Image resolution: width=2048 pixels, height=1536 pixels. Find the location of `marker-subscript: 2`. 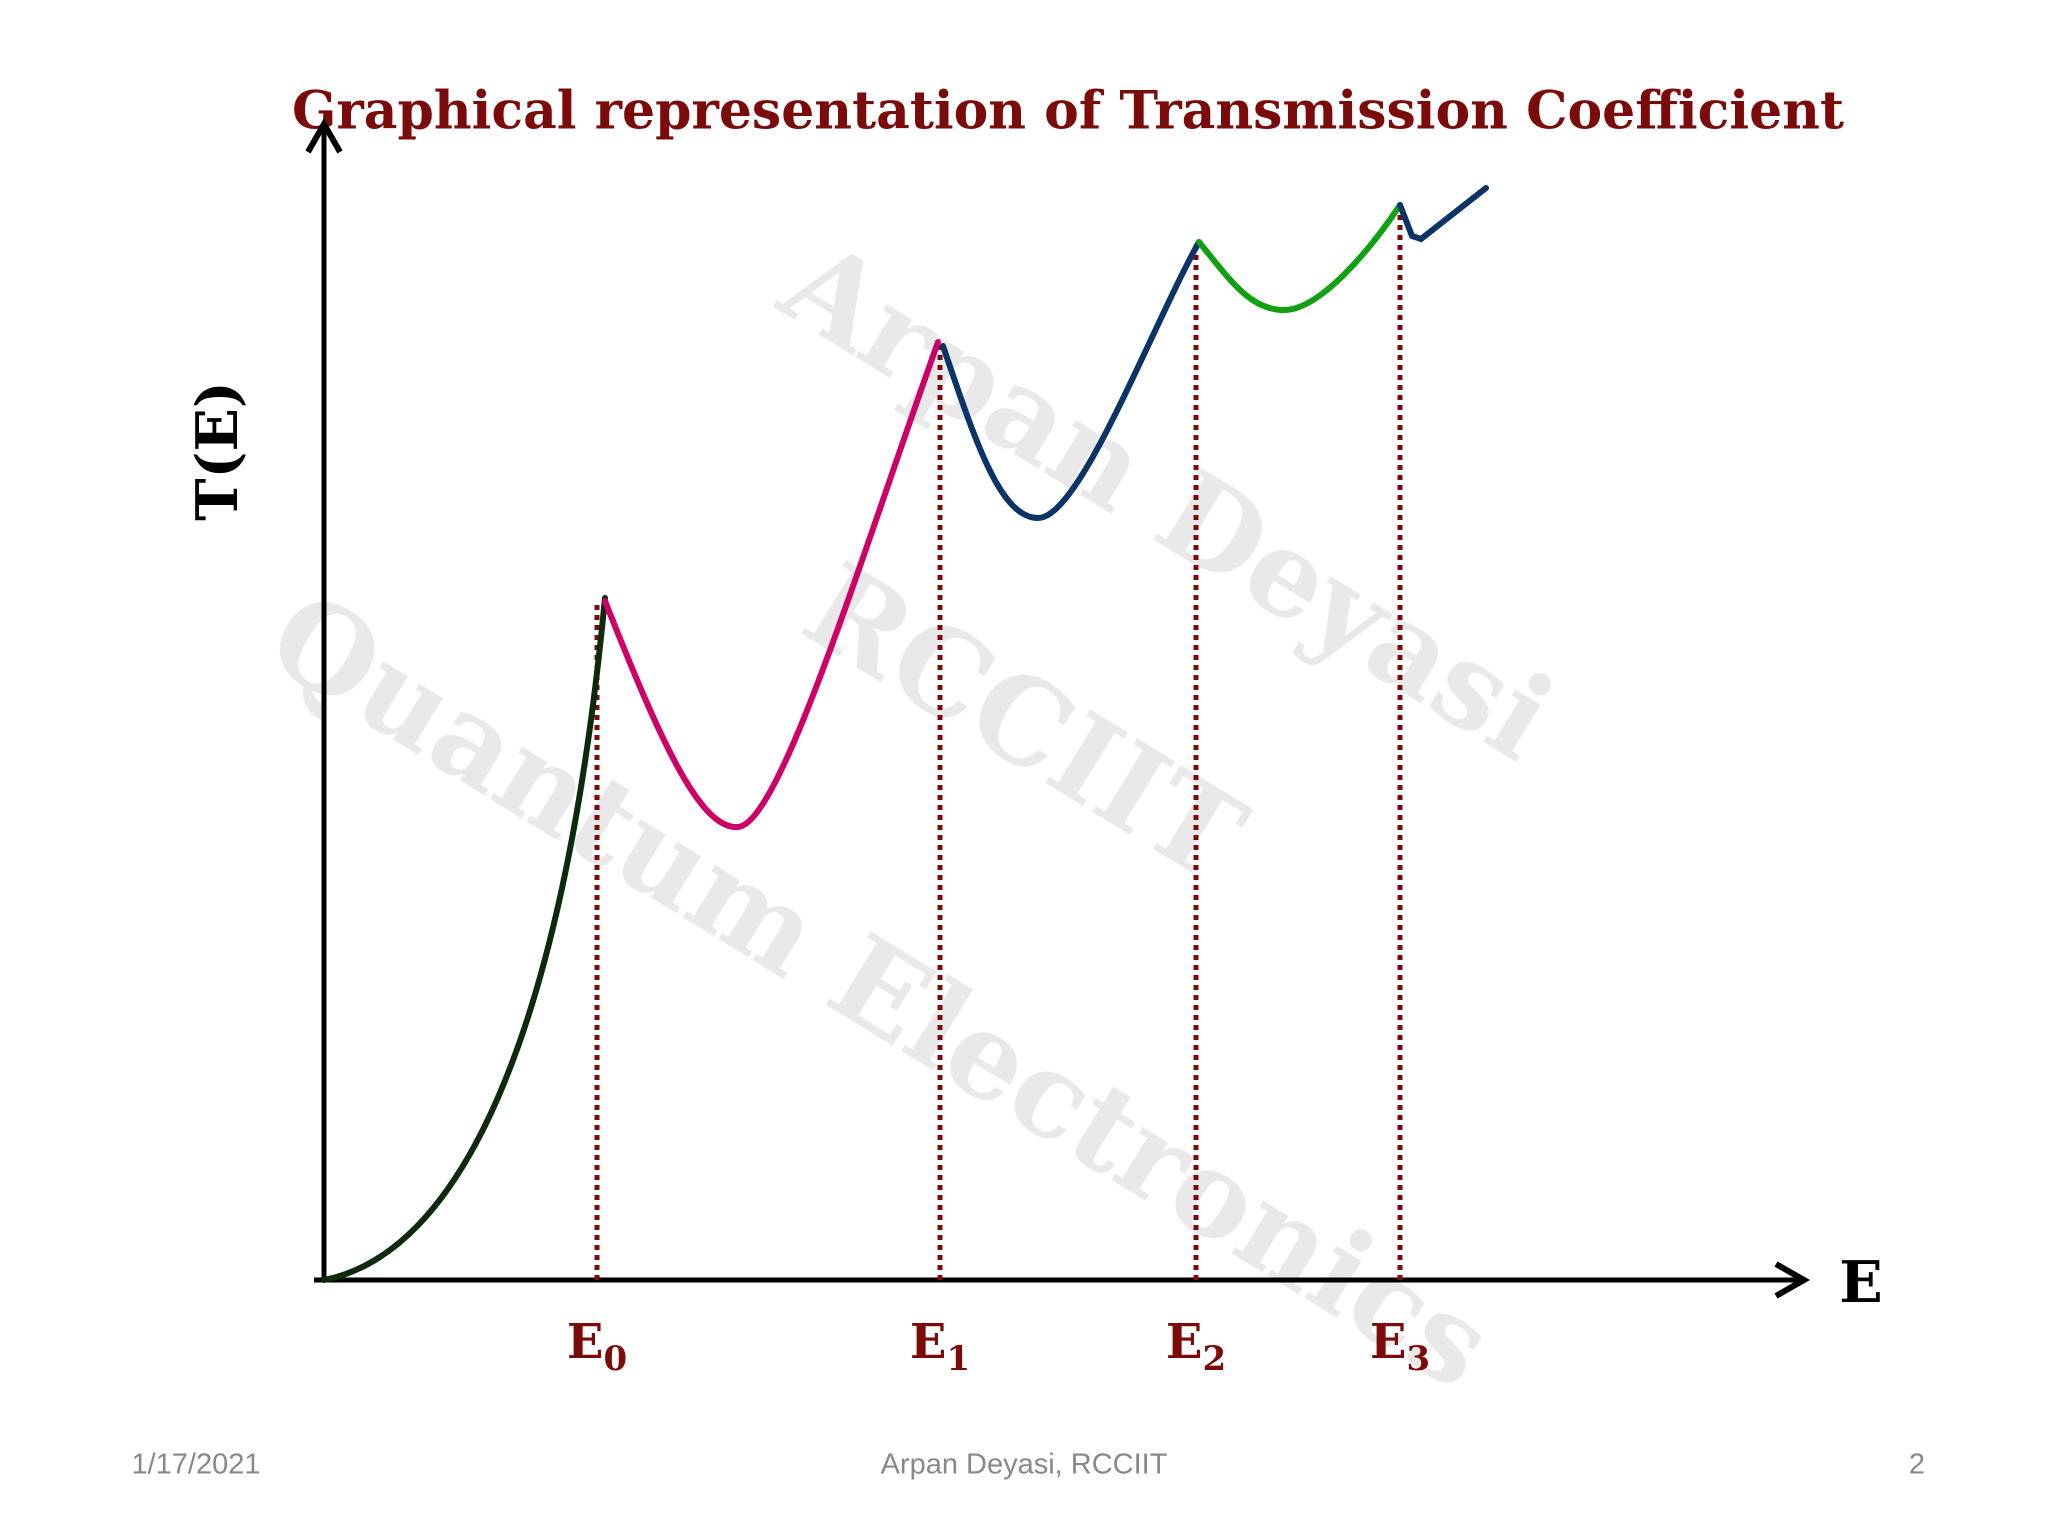

marker-subscript: 2 is located at coordinates (1214, 1359).